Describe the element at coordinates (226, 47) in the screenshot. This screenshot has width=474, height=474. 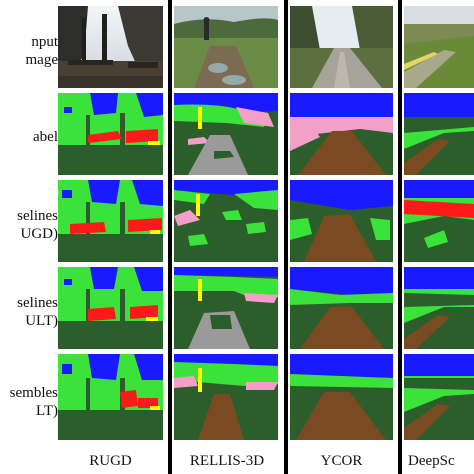
I see `input-image-rellis` at that location.